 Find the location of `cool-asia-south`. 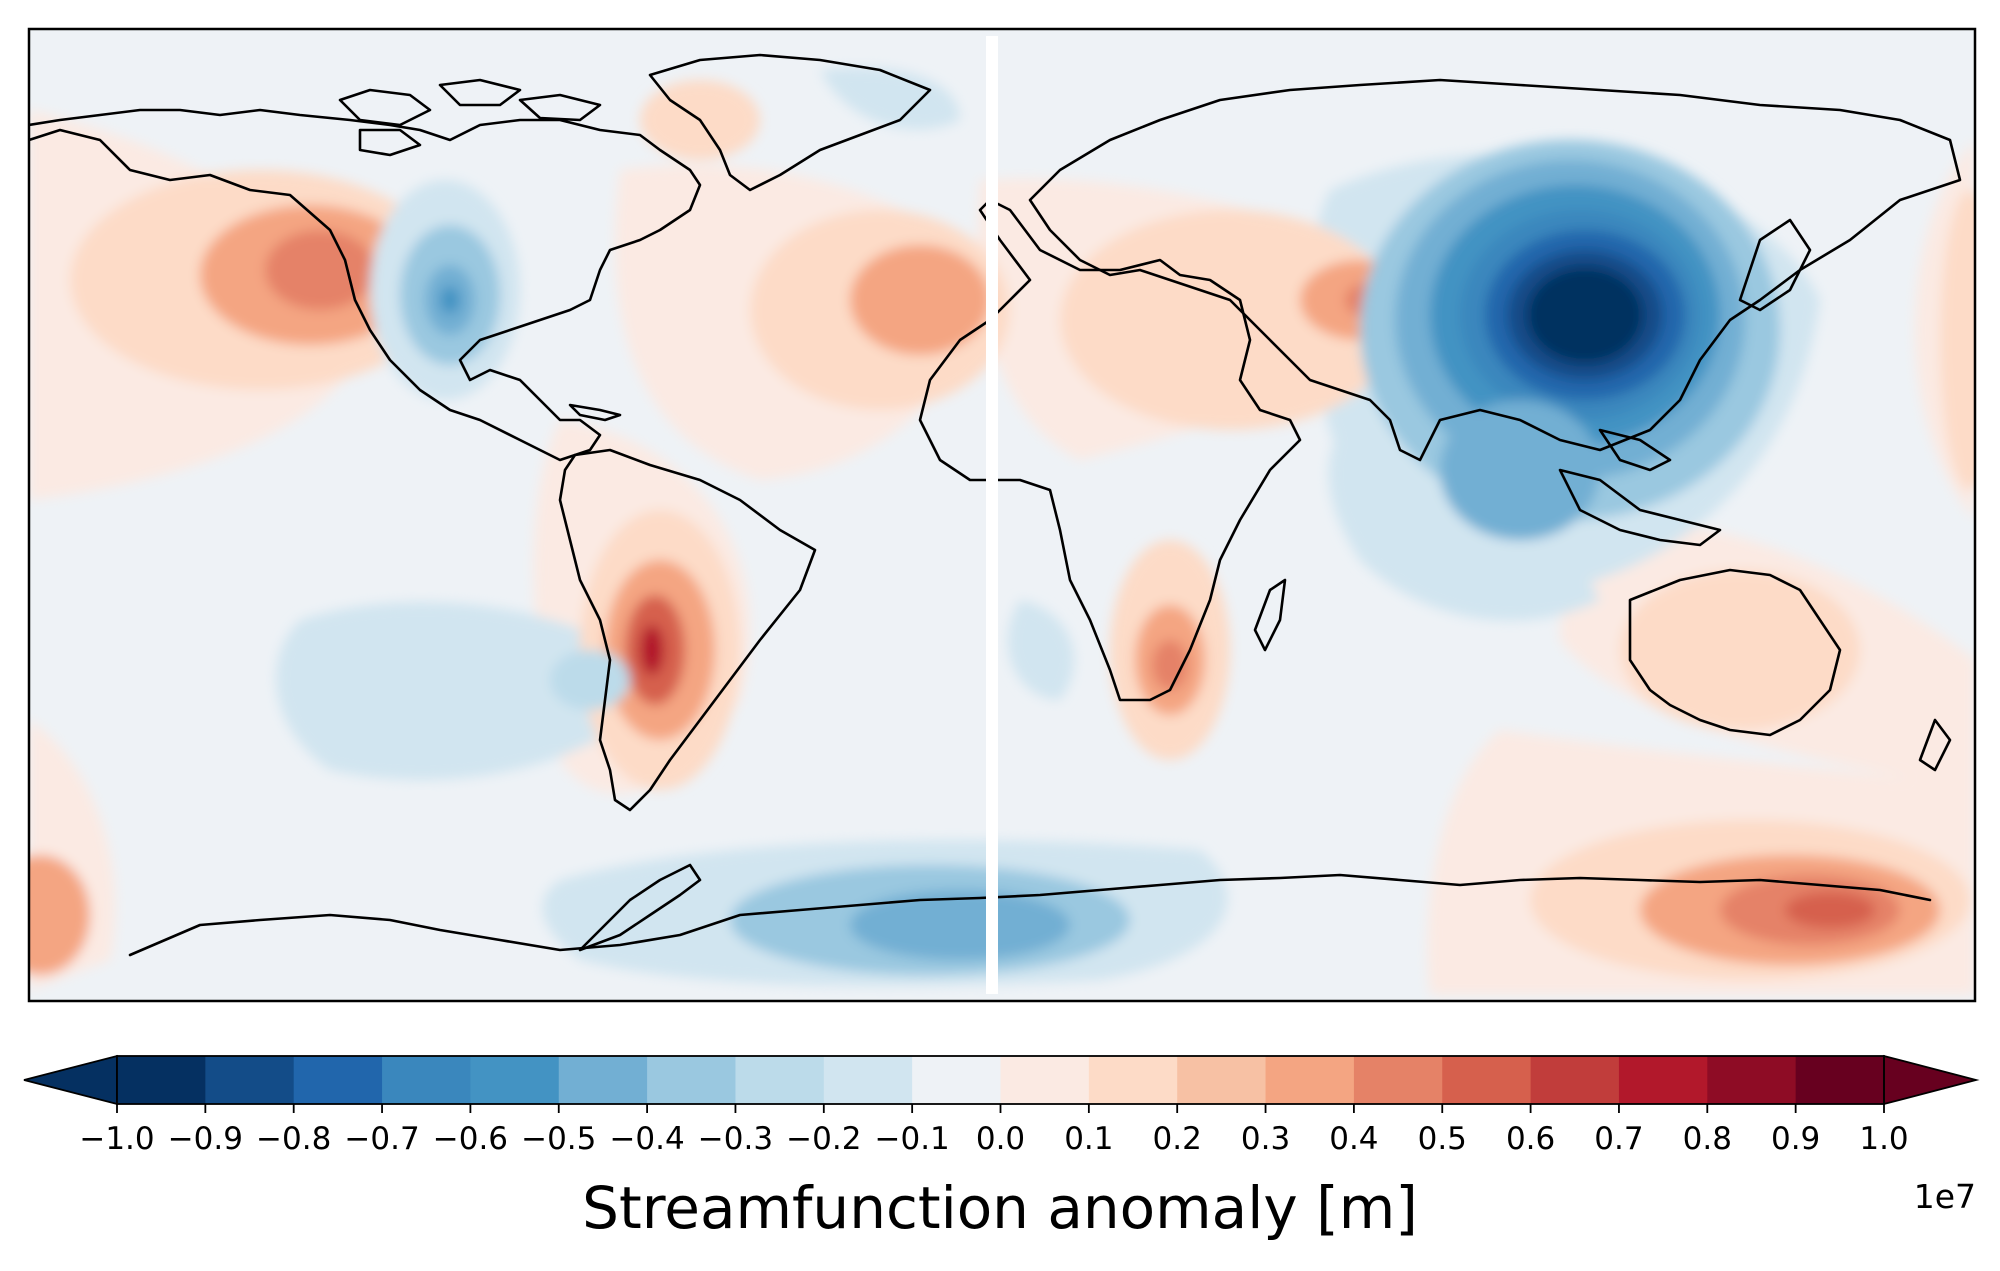

cool-asia-south is located at coordinates (1520, 470).